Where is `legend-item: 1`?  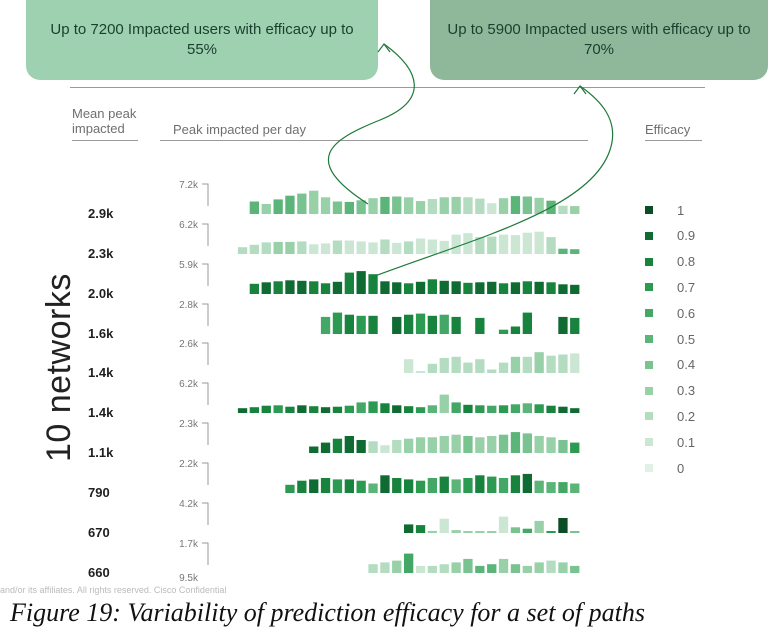
legend-item: 1 is located at coordinates (664, 210).